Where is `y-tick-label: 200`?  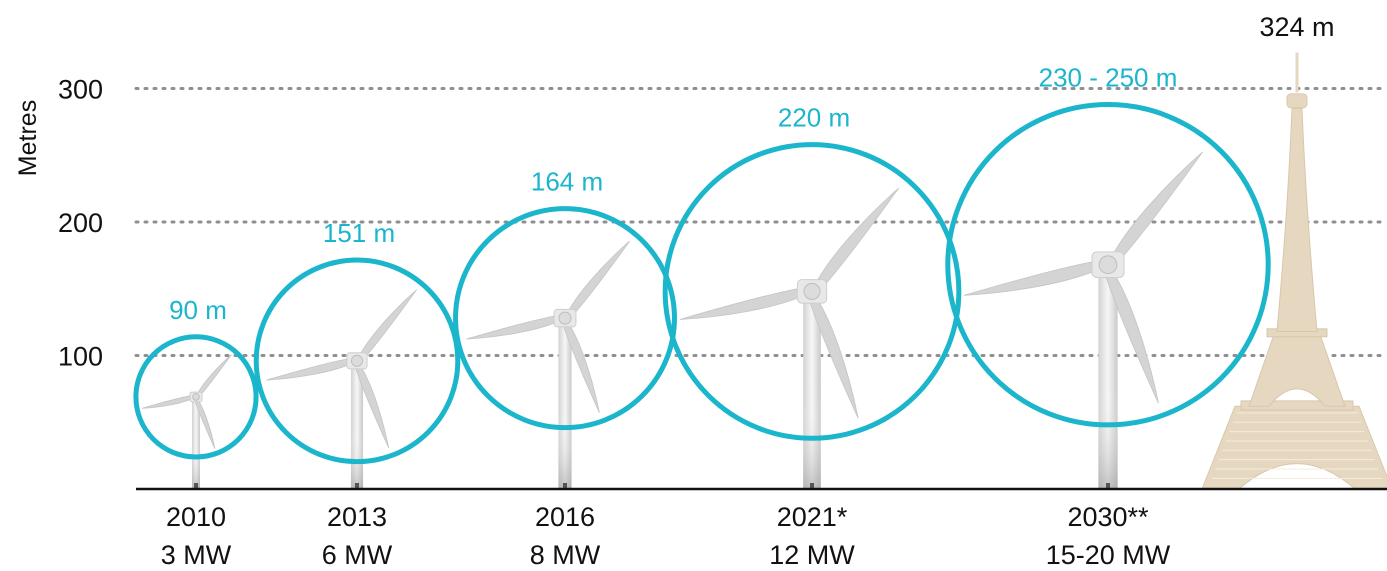 y-tick-label: 200 is located at coordinates (80, 223).